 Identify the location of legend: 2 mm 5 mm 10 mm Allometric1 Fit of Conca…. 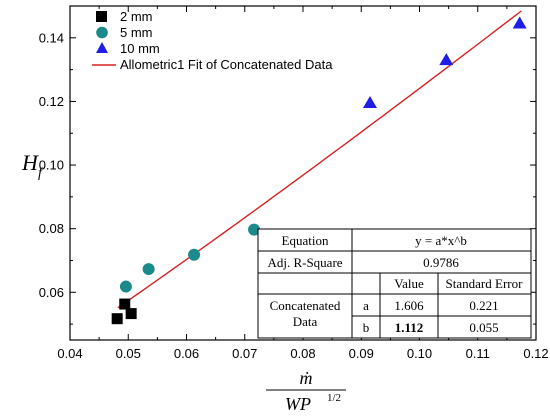
(212, 40).